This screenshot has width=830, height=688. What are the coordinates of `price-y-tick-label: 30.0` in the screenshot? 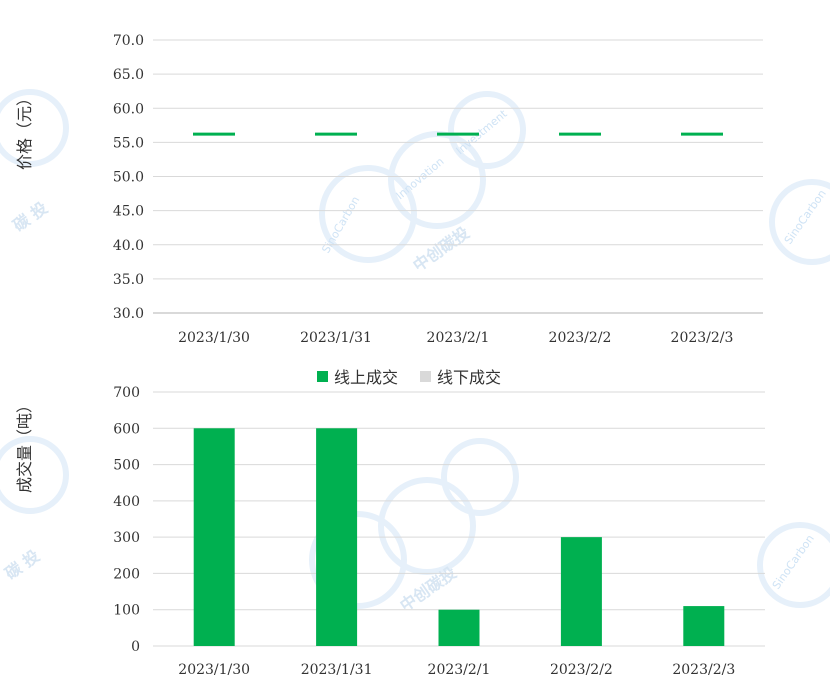 It's located at (128, 314).